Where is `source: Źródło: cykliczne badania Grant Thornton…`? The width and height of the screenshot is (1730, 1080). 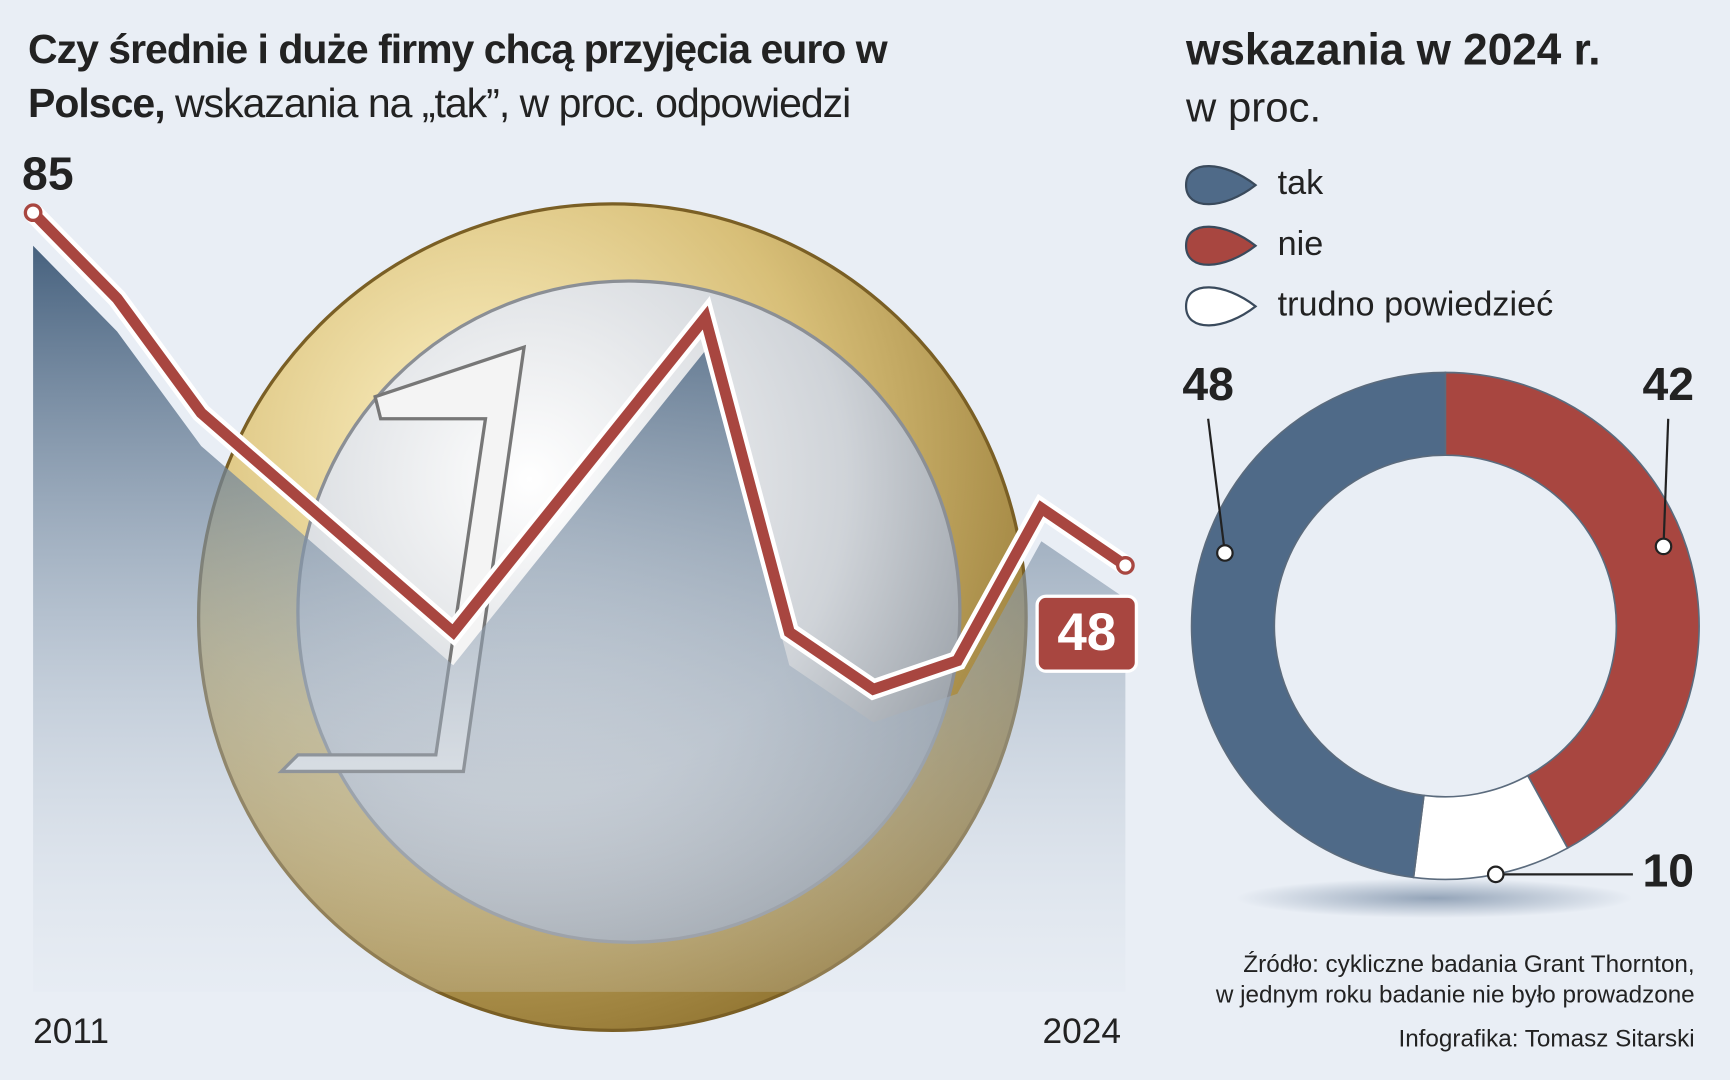 source: Źródło: cykliczne badania Grant Thornton… is located at coordinates (1468, 964).